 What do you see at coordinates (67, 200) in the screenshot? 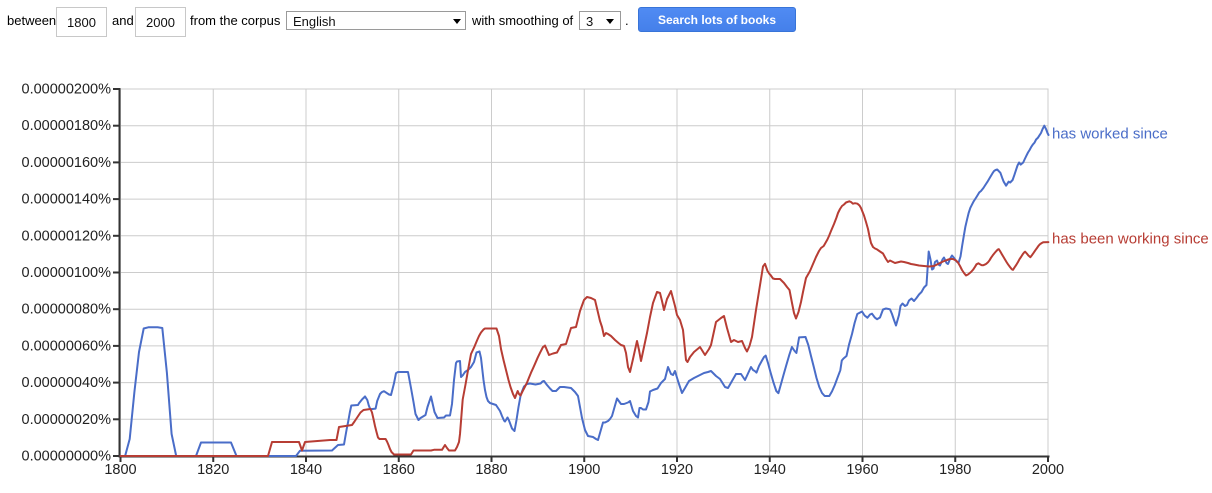
I see `svg-text: 0.00000140%` at bounding box center [67, 200].